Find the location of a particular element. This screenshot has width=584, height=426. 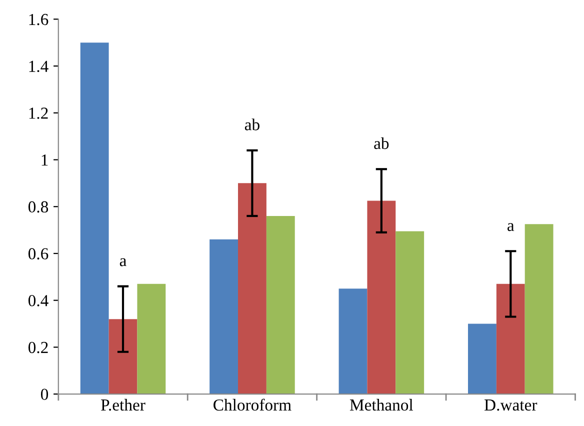

y-tick-label: 1.2 is located at coordinates (38, 113).